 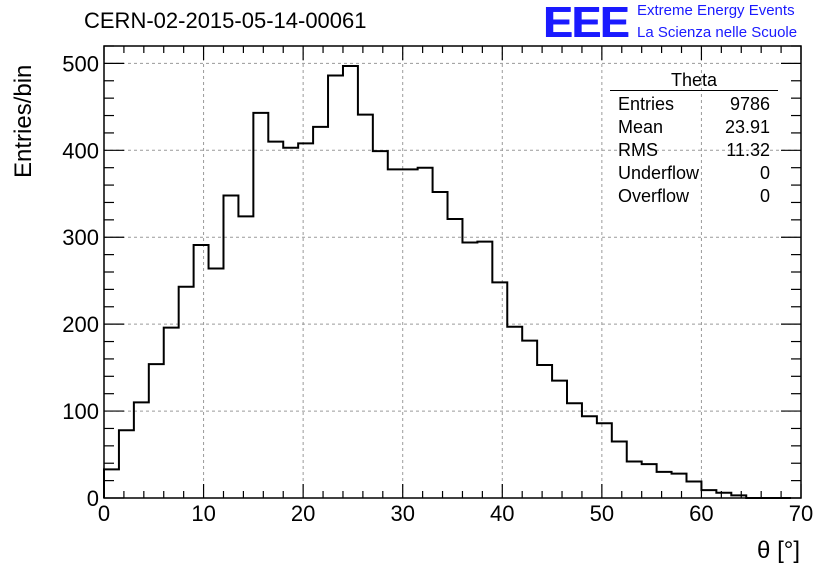 What do you see at coordinates (80, 237) in the screenshot?
I see `y-tick-label: 300` at bounding box center [80, 237].